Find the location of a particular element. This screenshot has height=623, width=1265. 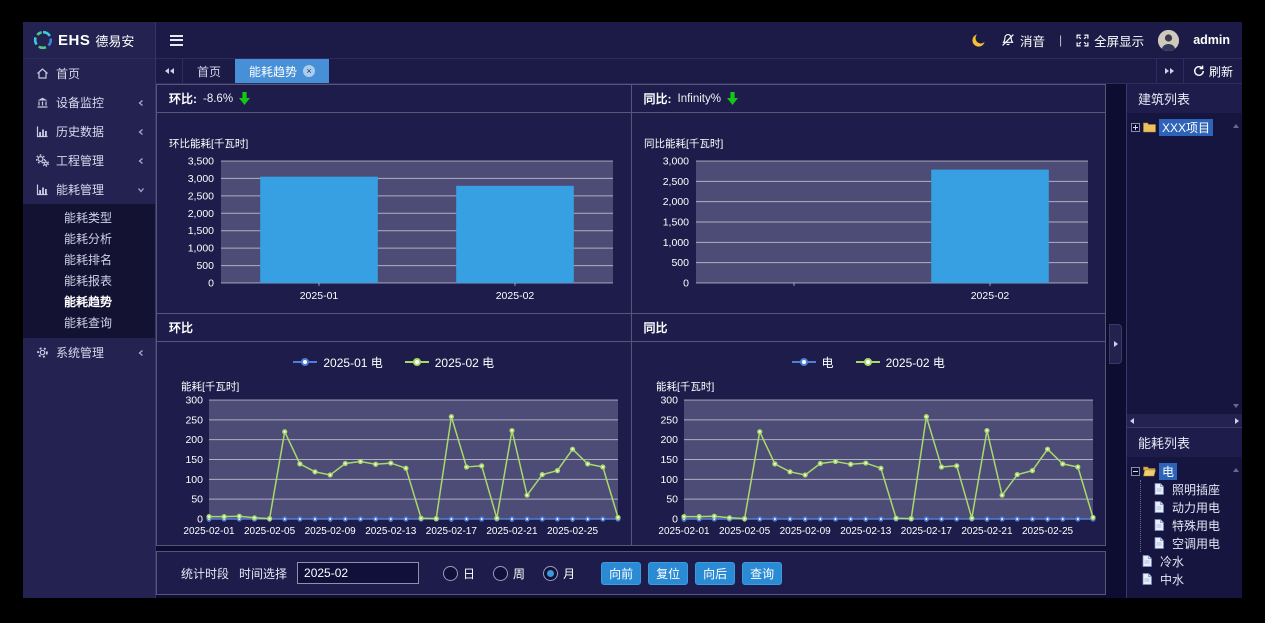

green-down-arrow-icon is located at coordinates (732, 98).